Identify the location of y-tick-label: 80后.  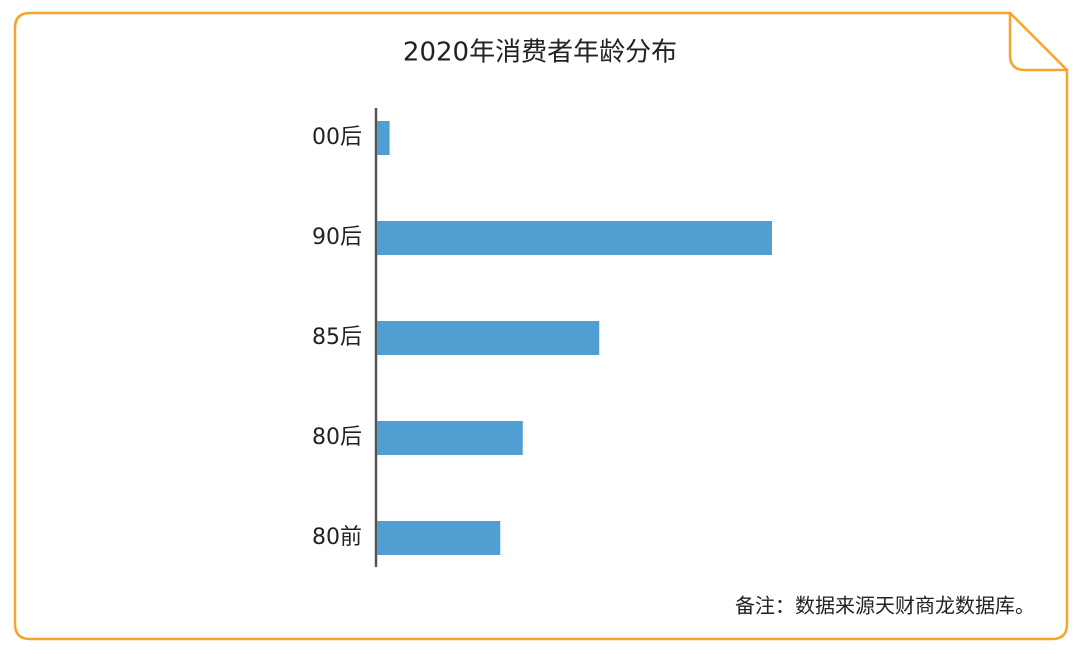
(337, 437).